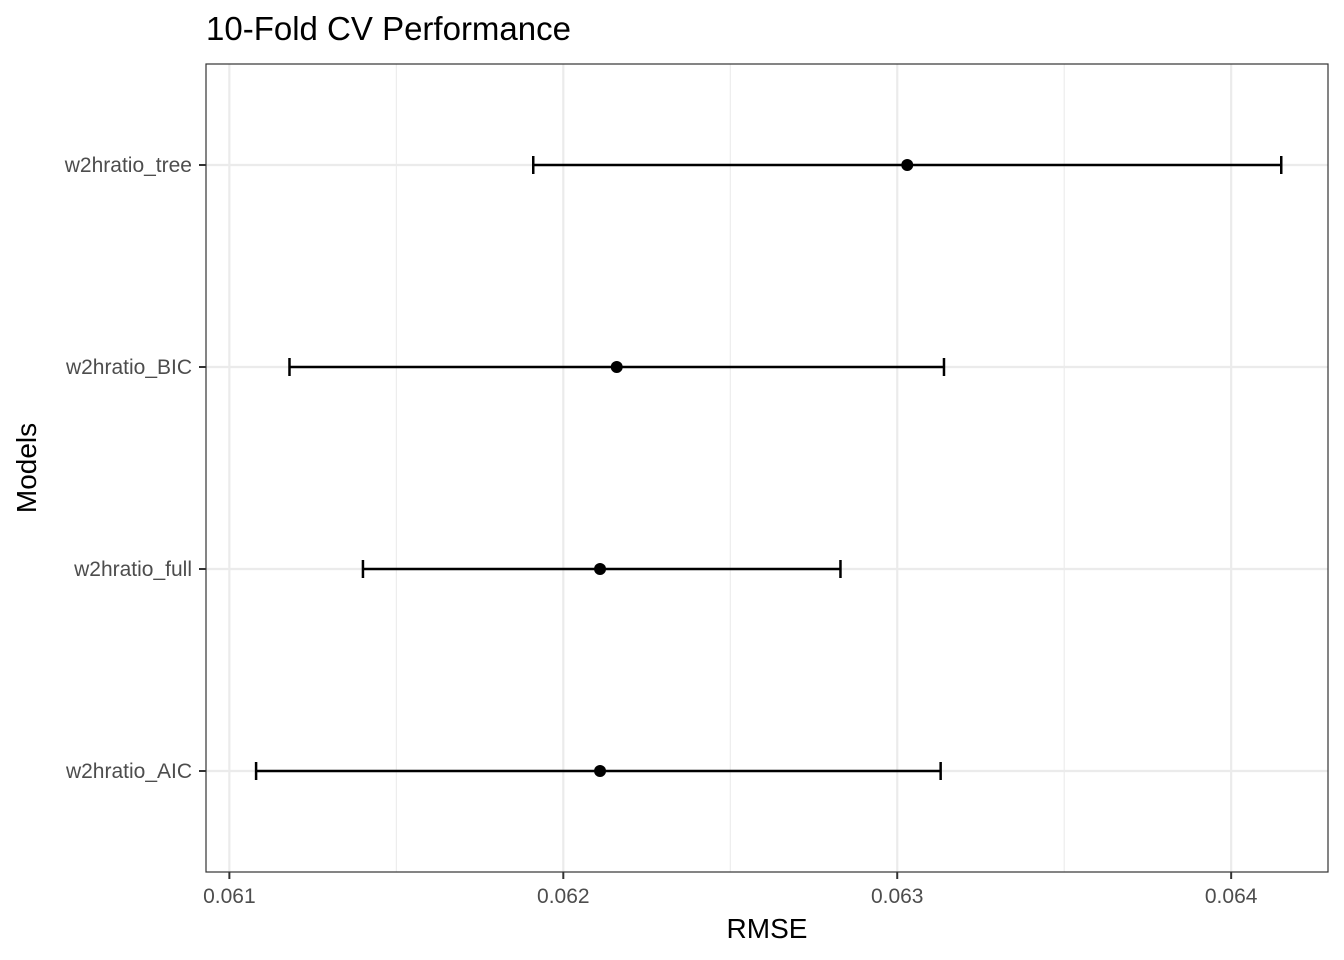  Describe the element at coordinates (897, 896) in the screenshot. I see `x-tick-label: 0.063` at that location.